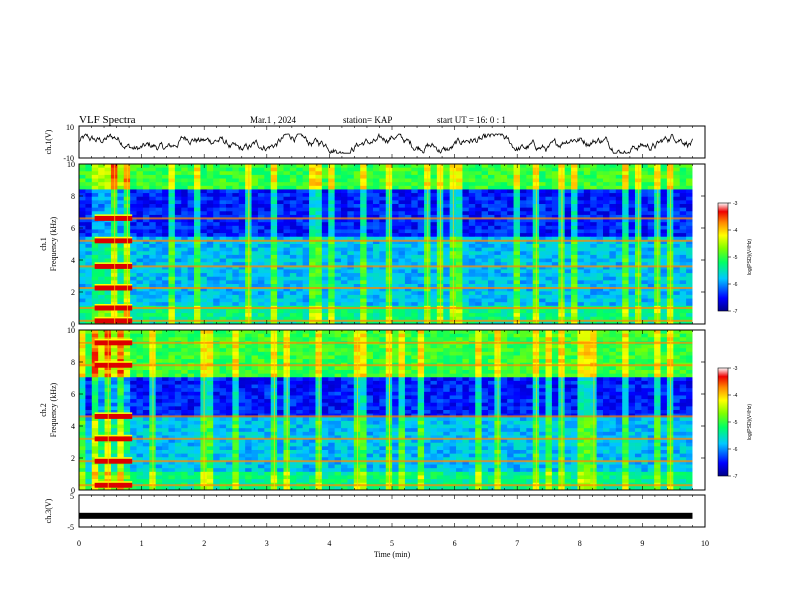 The image size is (792, 612). I want to click on strong-band-edge, so click(113, 237).